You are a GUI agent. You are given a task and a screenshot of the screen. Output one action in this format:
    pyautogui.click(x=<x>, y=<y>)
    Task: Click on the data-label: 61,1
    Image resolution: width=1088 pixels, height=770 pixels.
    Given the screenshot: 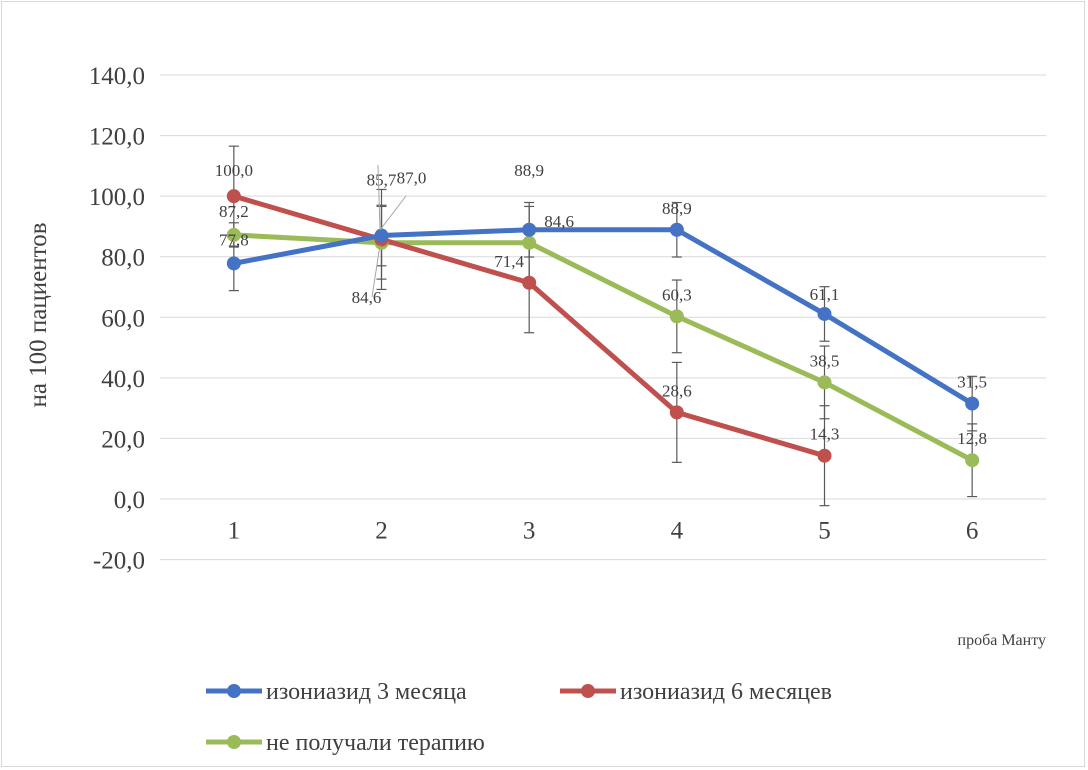 What is the action you would take?
    pyautogui.click(x=825, y=294)
    